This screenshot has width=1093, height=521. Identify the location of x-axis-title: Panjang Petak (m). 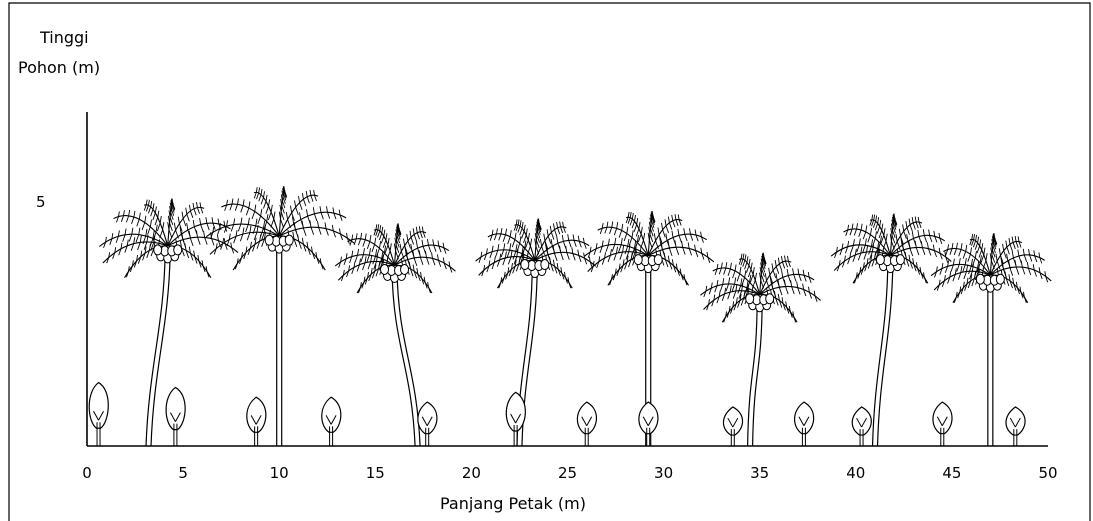
(513, 503).